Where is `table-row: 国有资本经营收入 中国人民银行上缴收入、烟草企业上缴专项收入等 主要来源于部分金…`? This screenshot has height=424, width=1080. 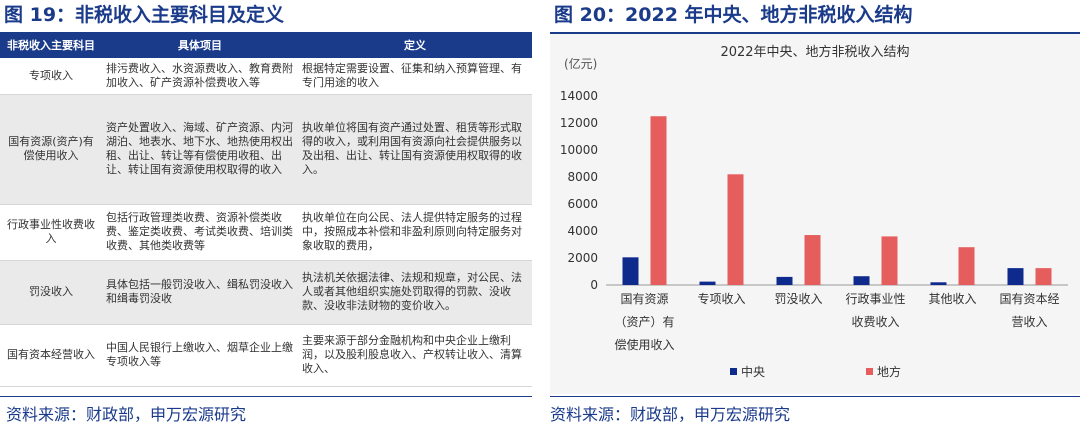
table-row: 国有资本经营收入 中国人民银行上缴收入、烟草企业上缴专项收入等 主要来源于部分金… is located at coordinates (266, 355).